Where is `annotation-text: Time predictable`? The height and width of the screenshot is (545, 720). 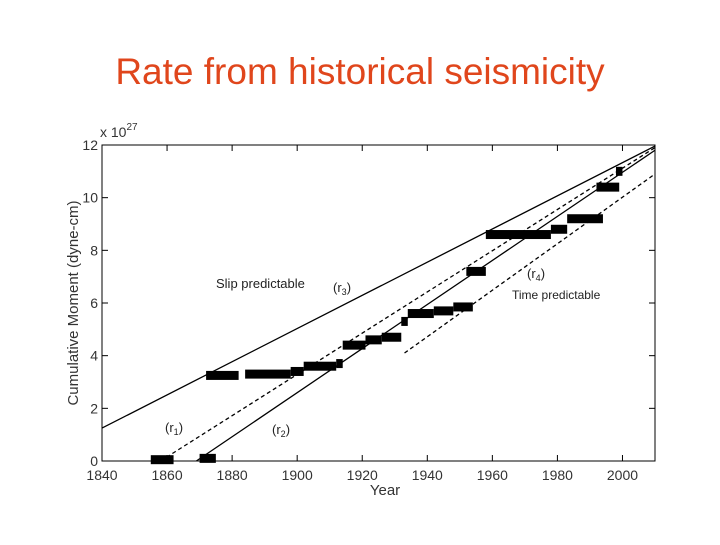
annotation-text: Time predictable is located at coordinates (556, 295).